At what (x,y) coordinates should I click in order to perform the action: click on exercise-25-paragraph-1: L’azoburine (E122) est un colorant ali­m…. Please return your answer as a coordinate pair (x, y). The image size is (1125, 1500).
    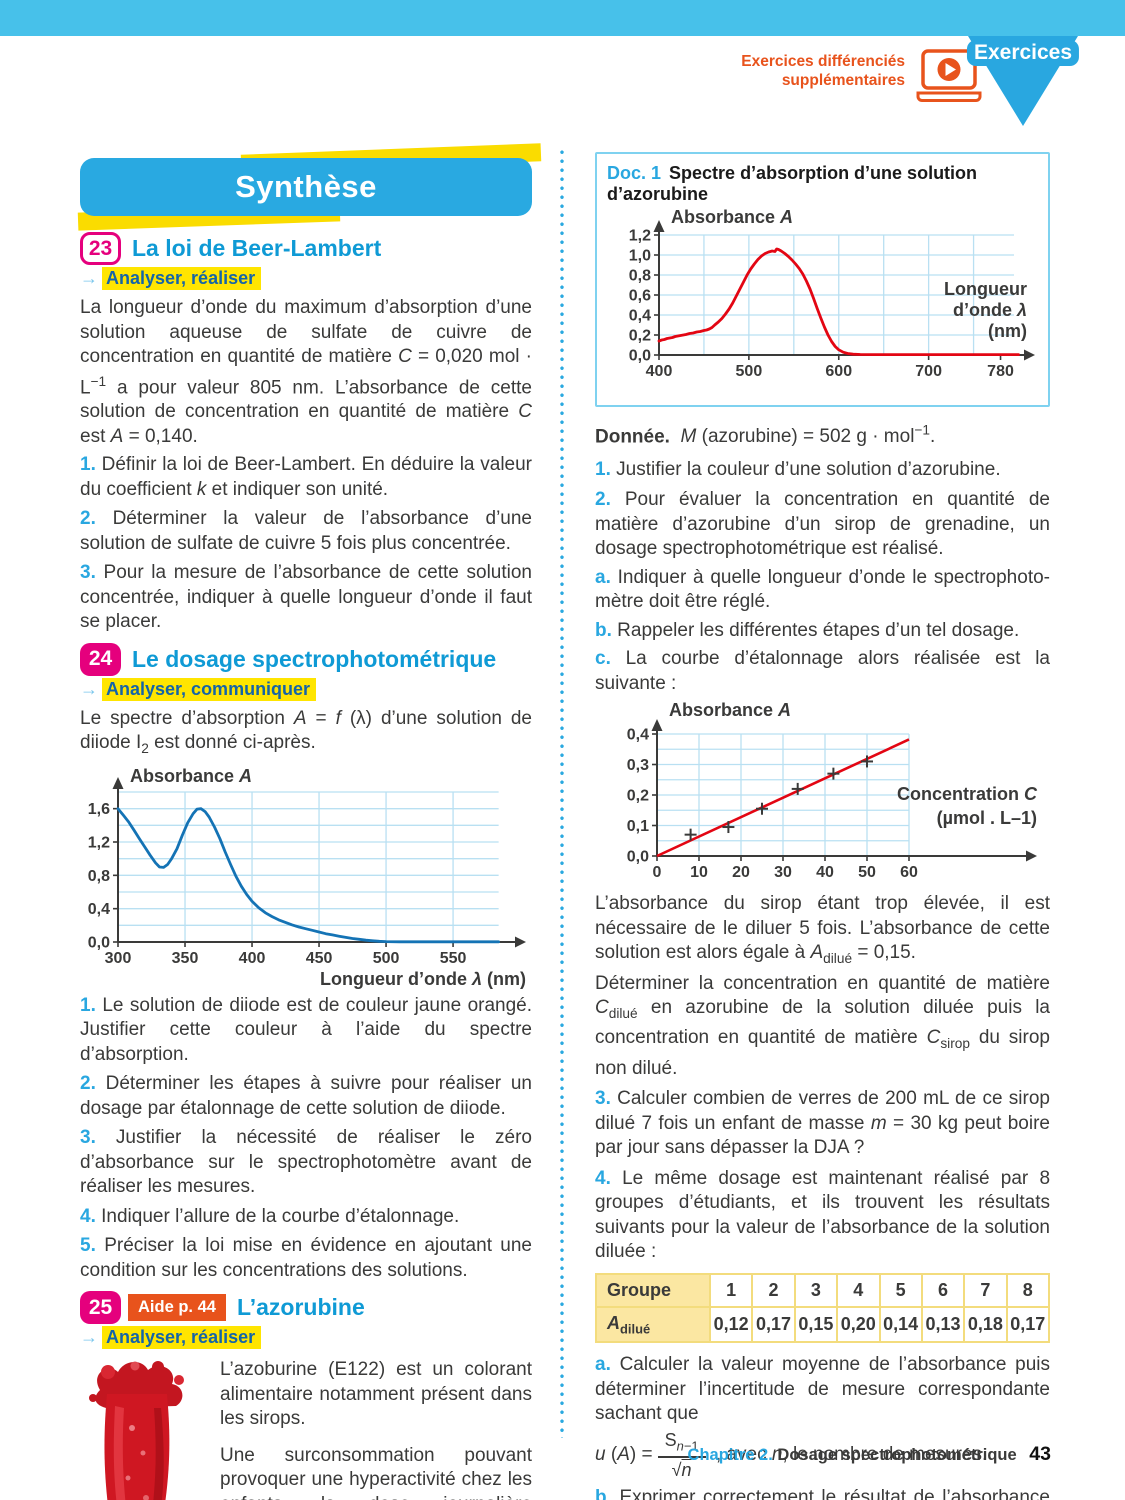
    Looking at the image, I should click on (376, 1394).